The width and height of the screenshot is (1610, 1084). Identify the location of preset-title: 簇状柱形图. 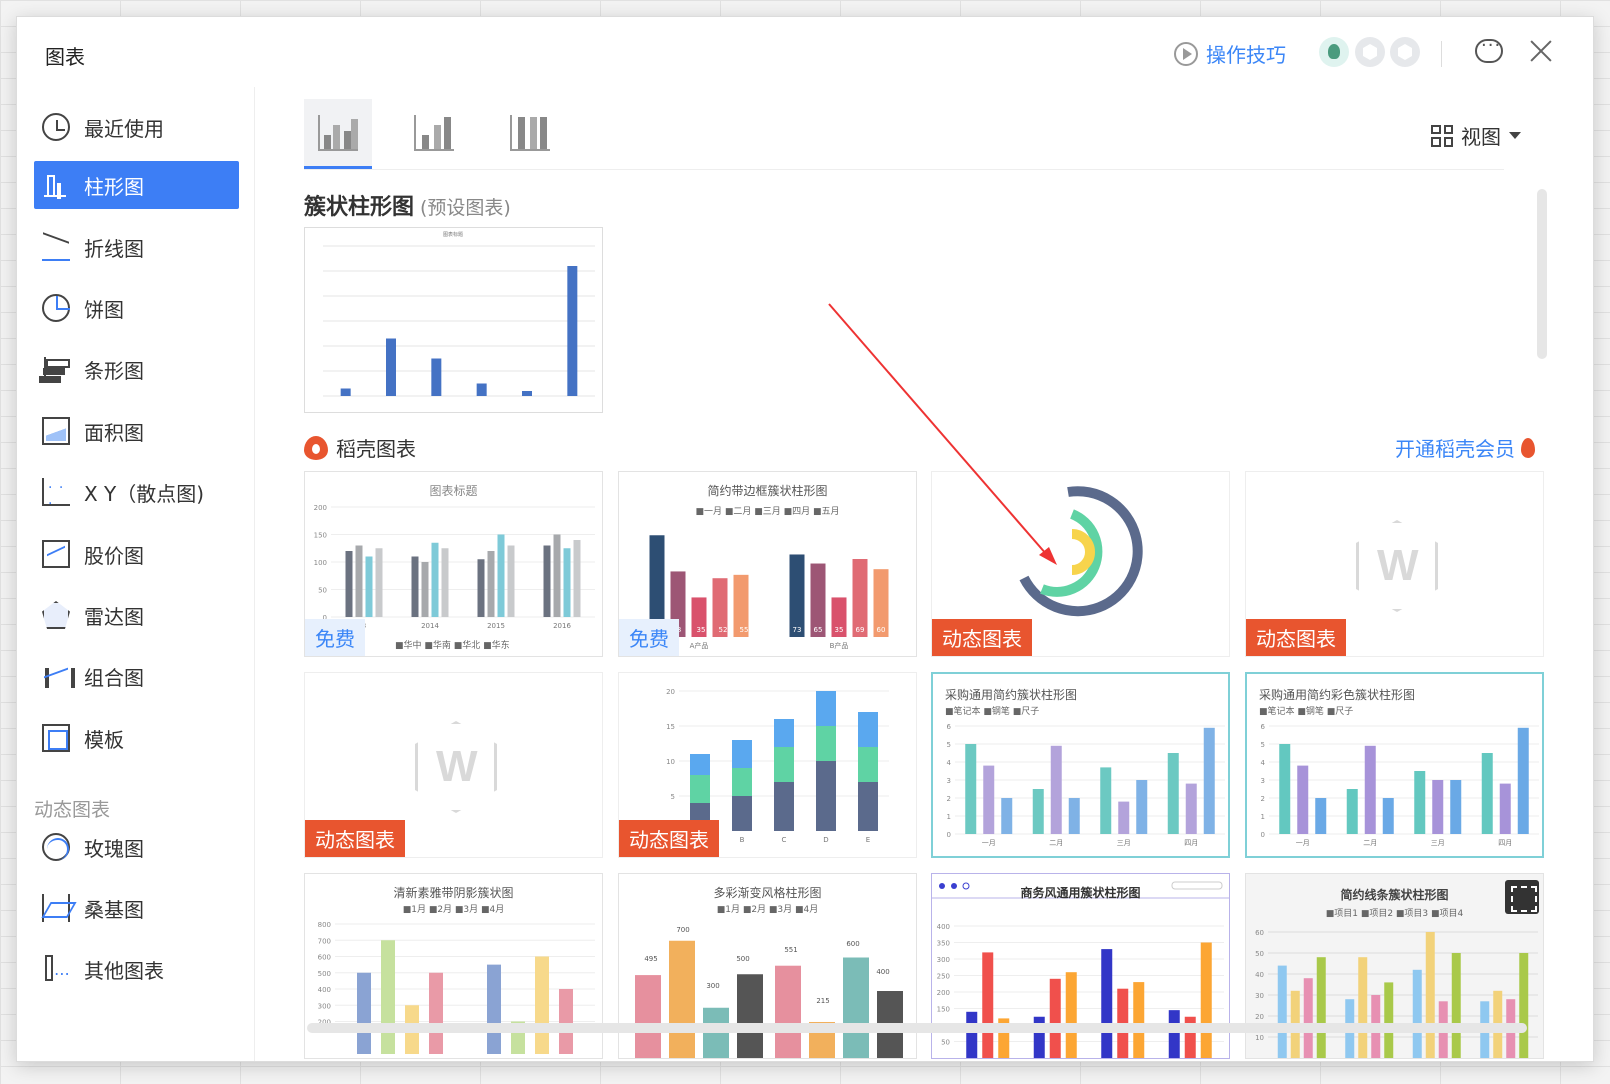
(359, 207).